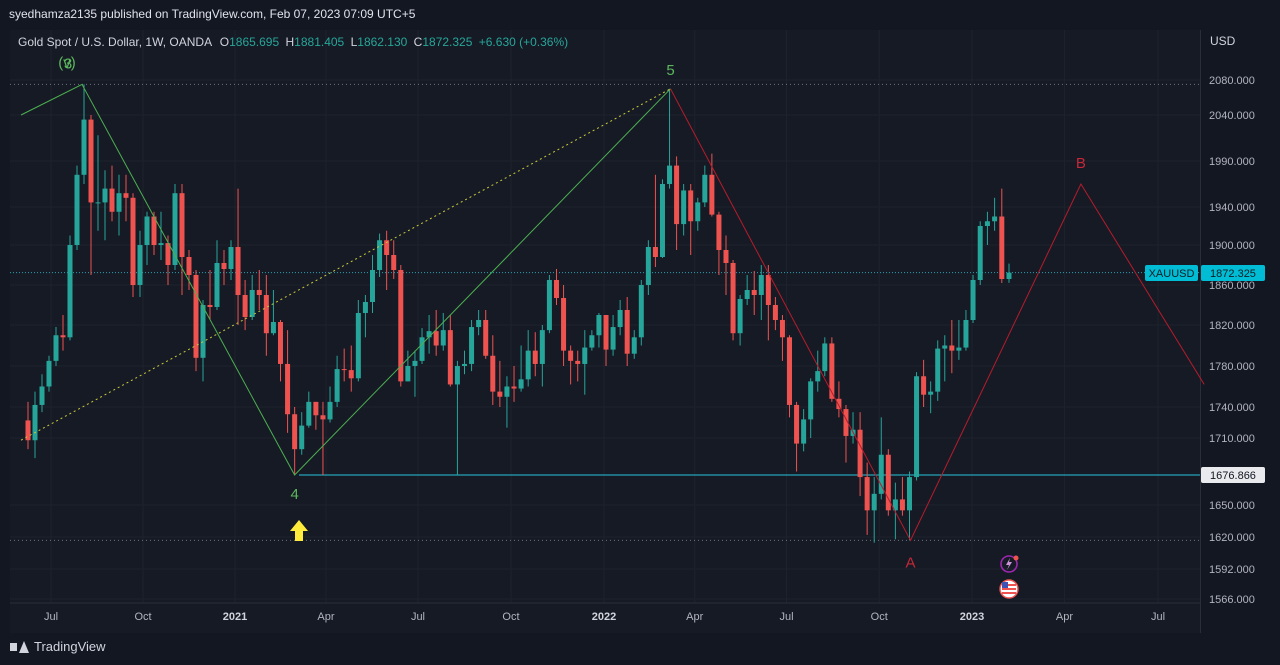 This screenshot has width=1280, height=665. I want to click on arrow-up-icon, so click(299, 530).